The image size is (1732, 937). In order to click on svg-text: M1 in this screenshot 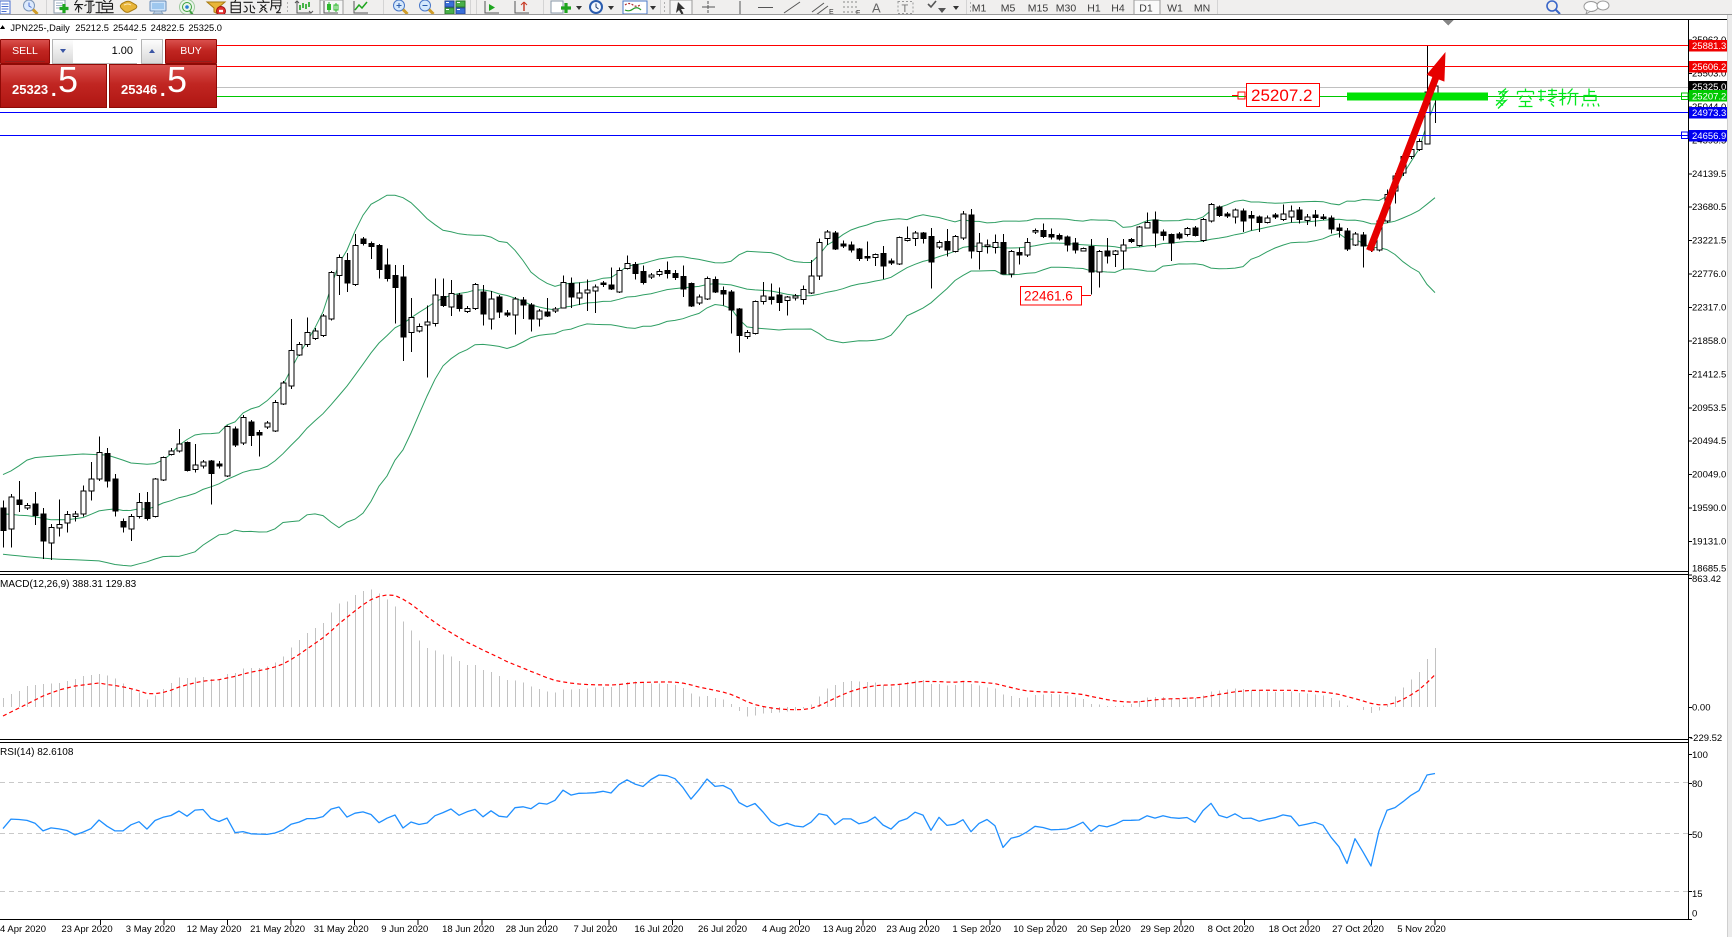, I will do `click(979, 9)`.